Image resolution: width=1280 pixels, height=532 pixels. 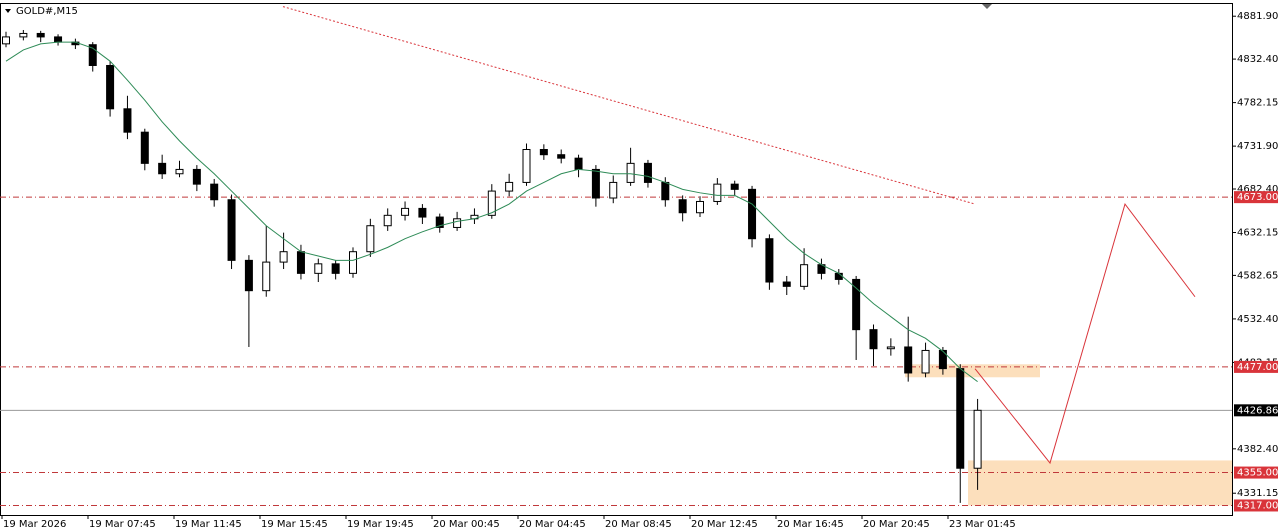 What do you see at coordinates (1257, 319) in the screenshot?
I see `y-tick-label: 4532.40` at bounding box center [1257, 319].